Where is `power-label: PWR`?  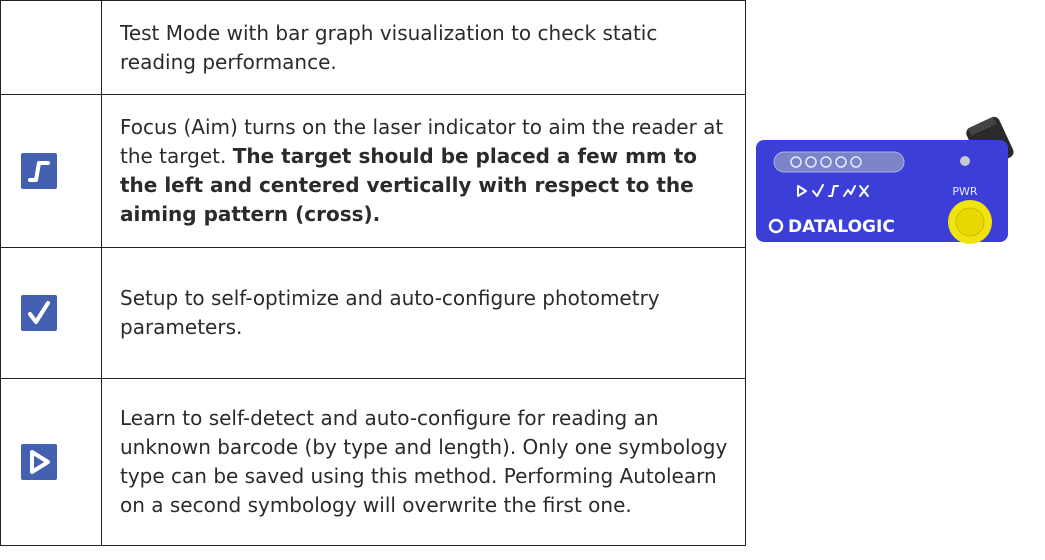
power-label: PWR is located at coordinates (965, 191).